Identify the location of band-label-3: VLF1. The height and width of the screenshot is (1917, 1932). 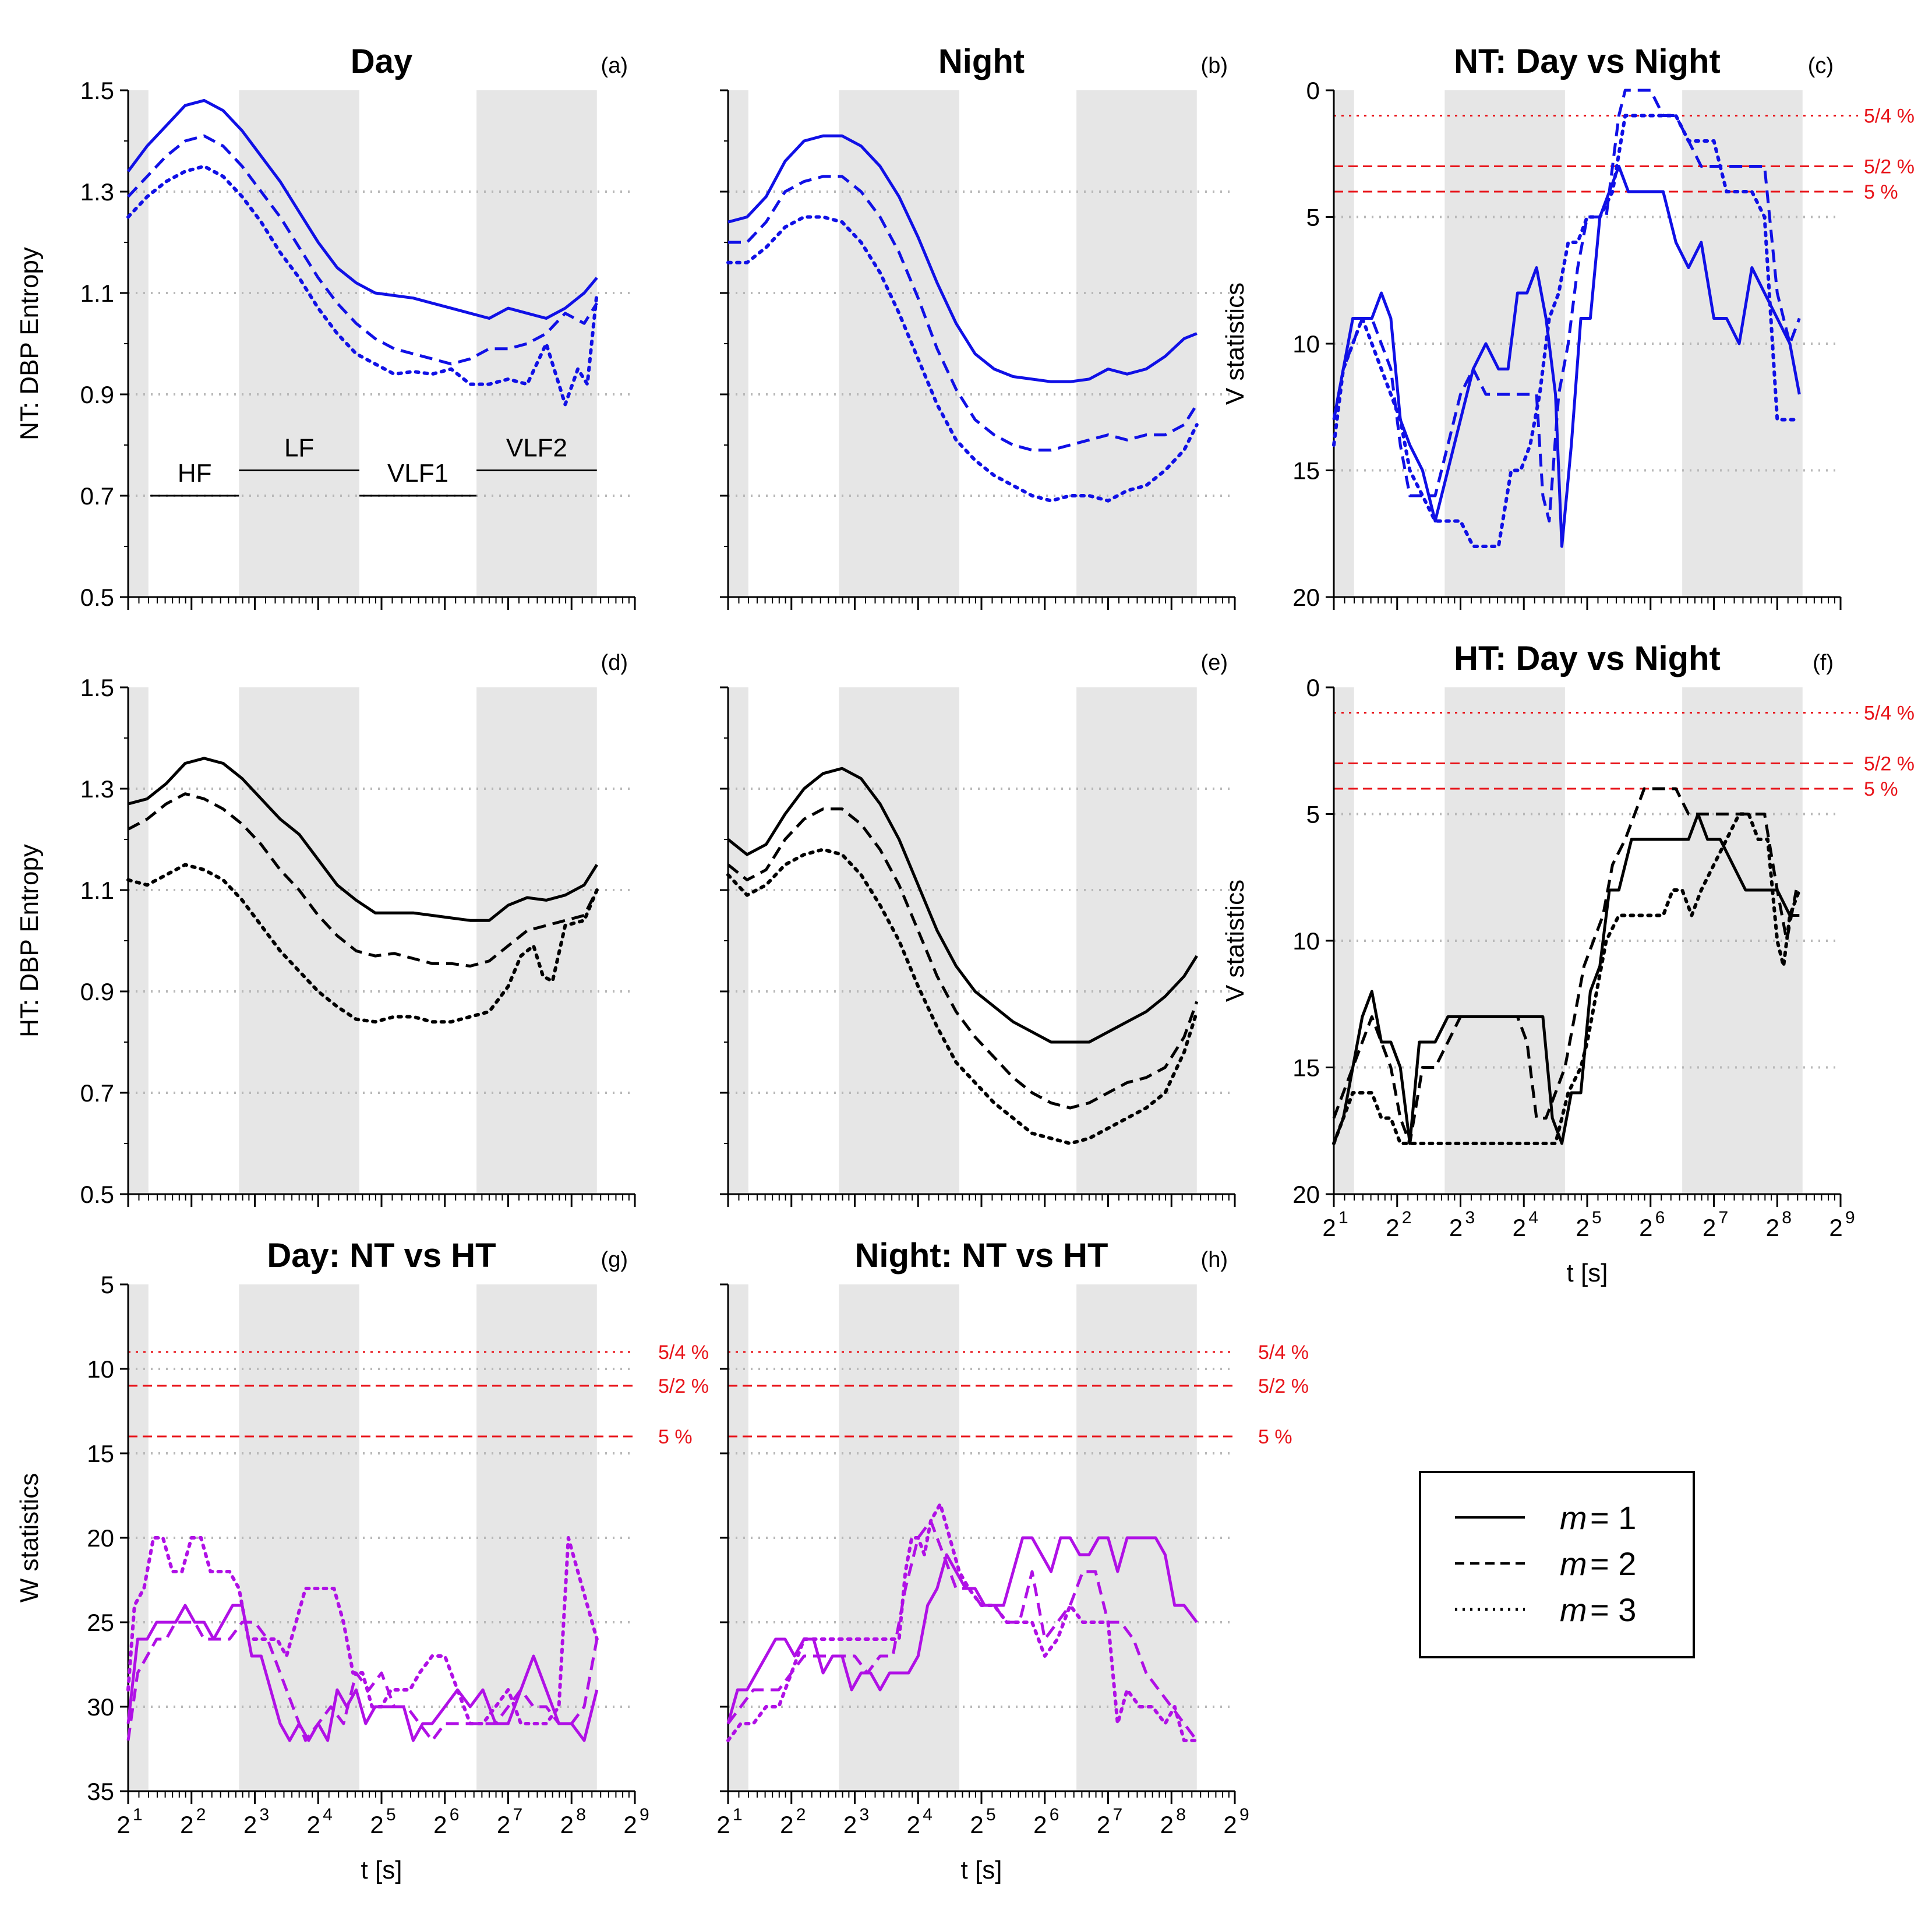
(417, 473).